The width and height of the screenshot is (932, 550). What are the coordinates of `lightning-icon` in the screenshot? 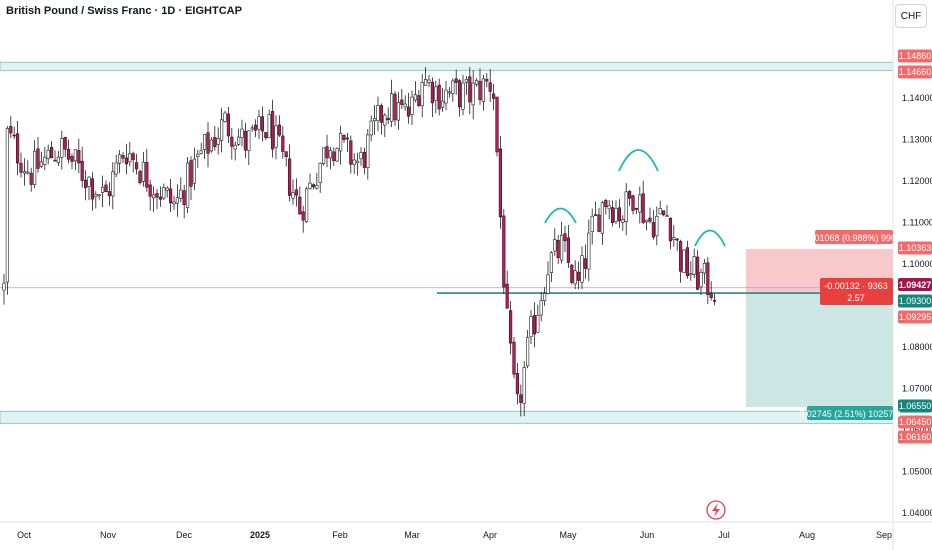 It's located at (716, 510).